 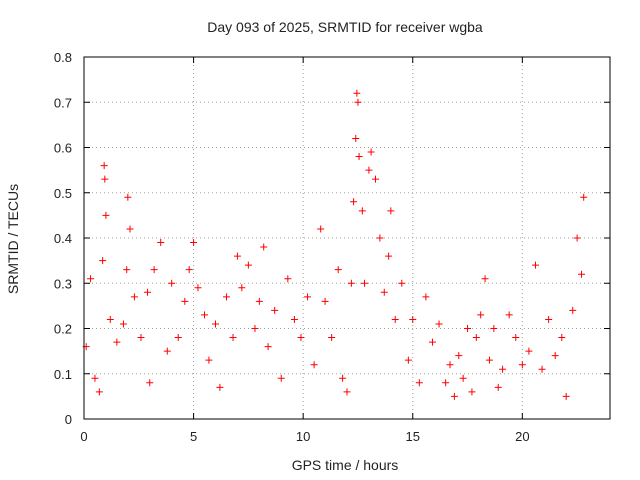 What do you see at coordinates (303, 436) in the screenshot?
I see `x-tick-label: 10` at bounding box center [303, 436].